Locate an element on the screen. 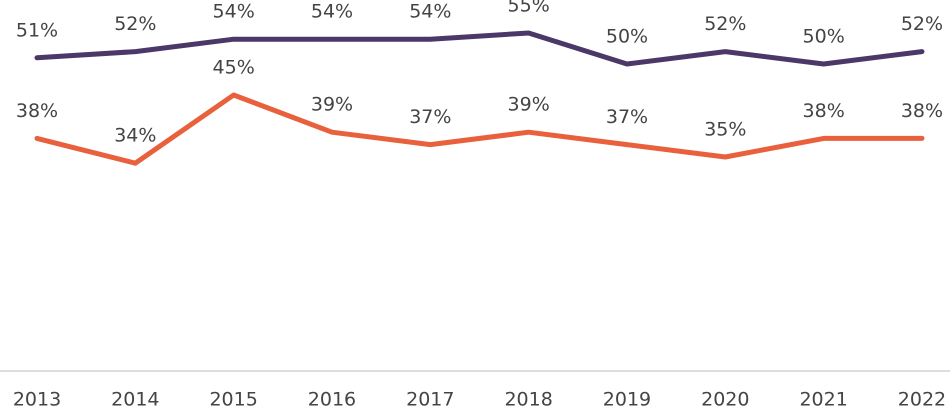 Image resolution: width=950 pixels, height=414 pixels. x-tick-label: 2013 is located at coordinates (37, 400).